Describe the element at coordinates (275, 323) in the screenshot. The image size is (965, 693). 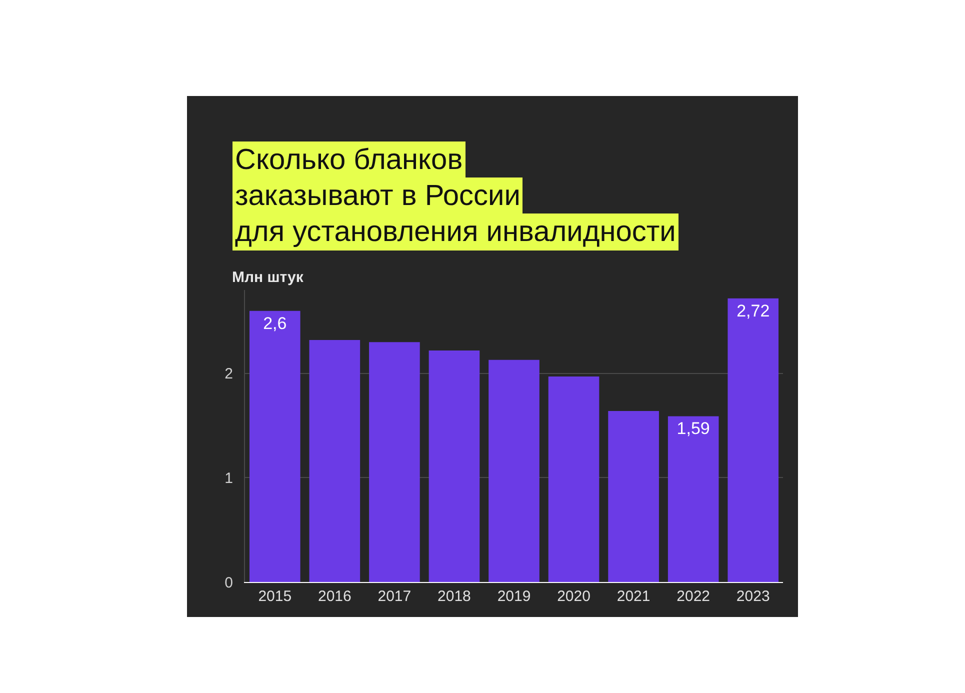
I see `data-label: 2,6` at that location.